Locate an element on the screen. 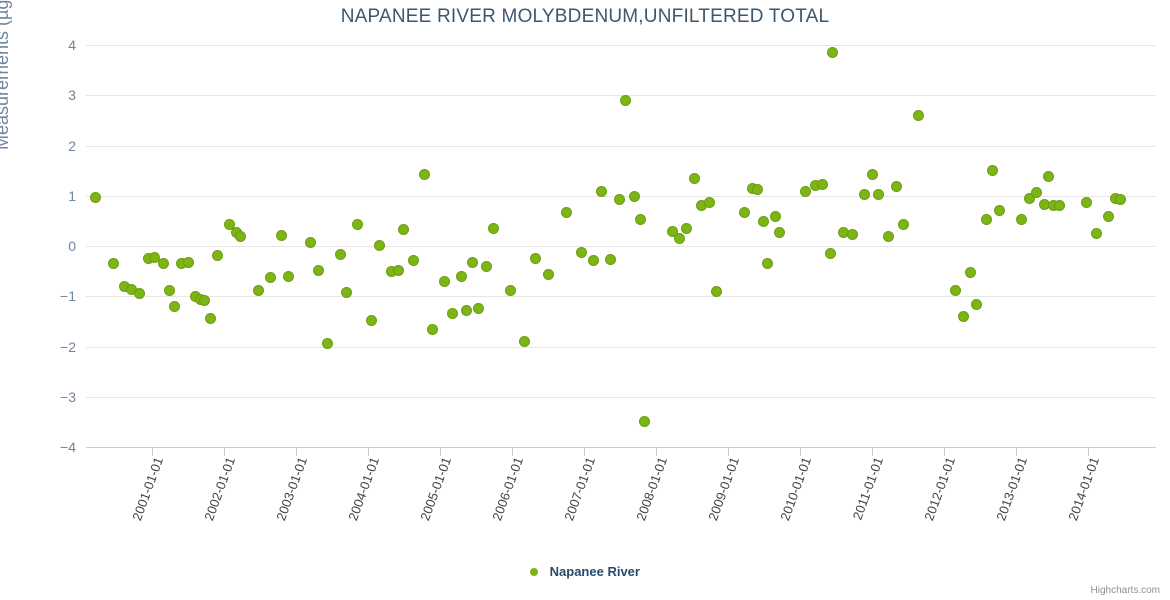 This screenshot has width=1170, height=600. x-tick-label: 2008-01-01 is located at coordinates (652, 489).